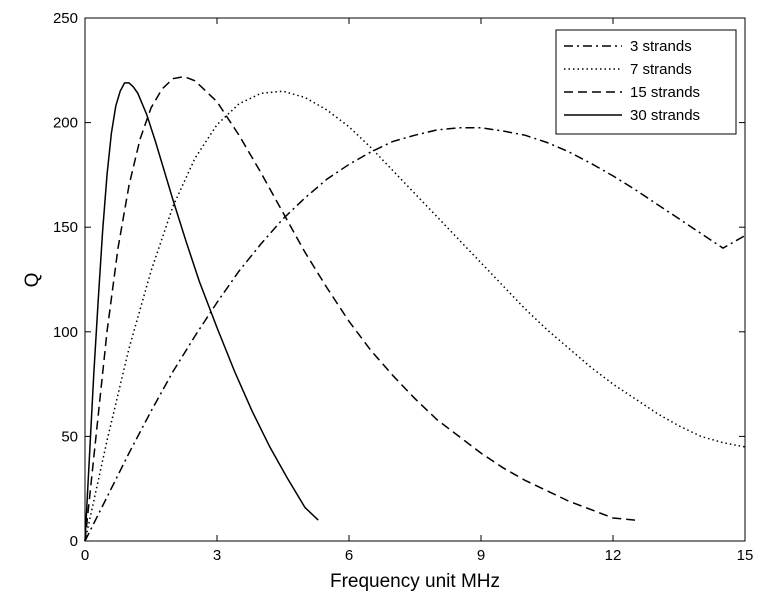 The image size is (759, 599). What do you see at coordinates (613, 555) in the screenshot?
I see `x-tick-label: 12` at bounding box center [613, 555].